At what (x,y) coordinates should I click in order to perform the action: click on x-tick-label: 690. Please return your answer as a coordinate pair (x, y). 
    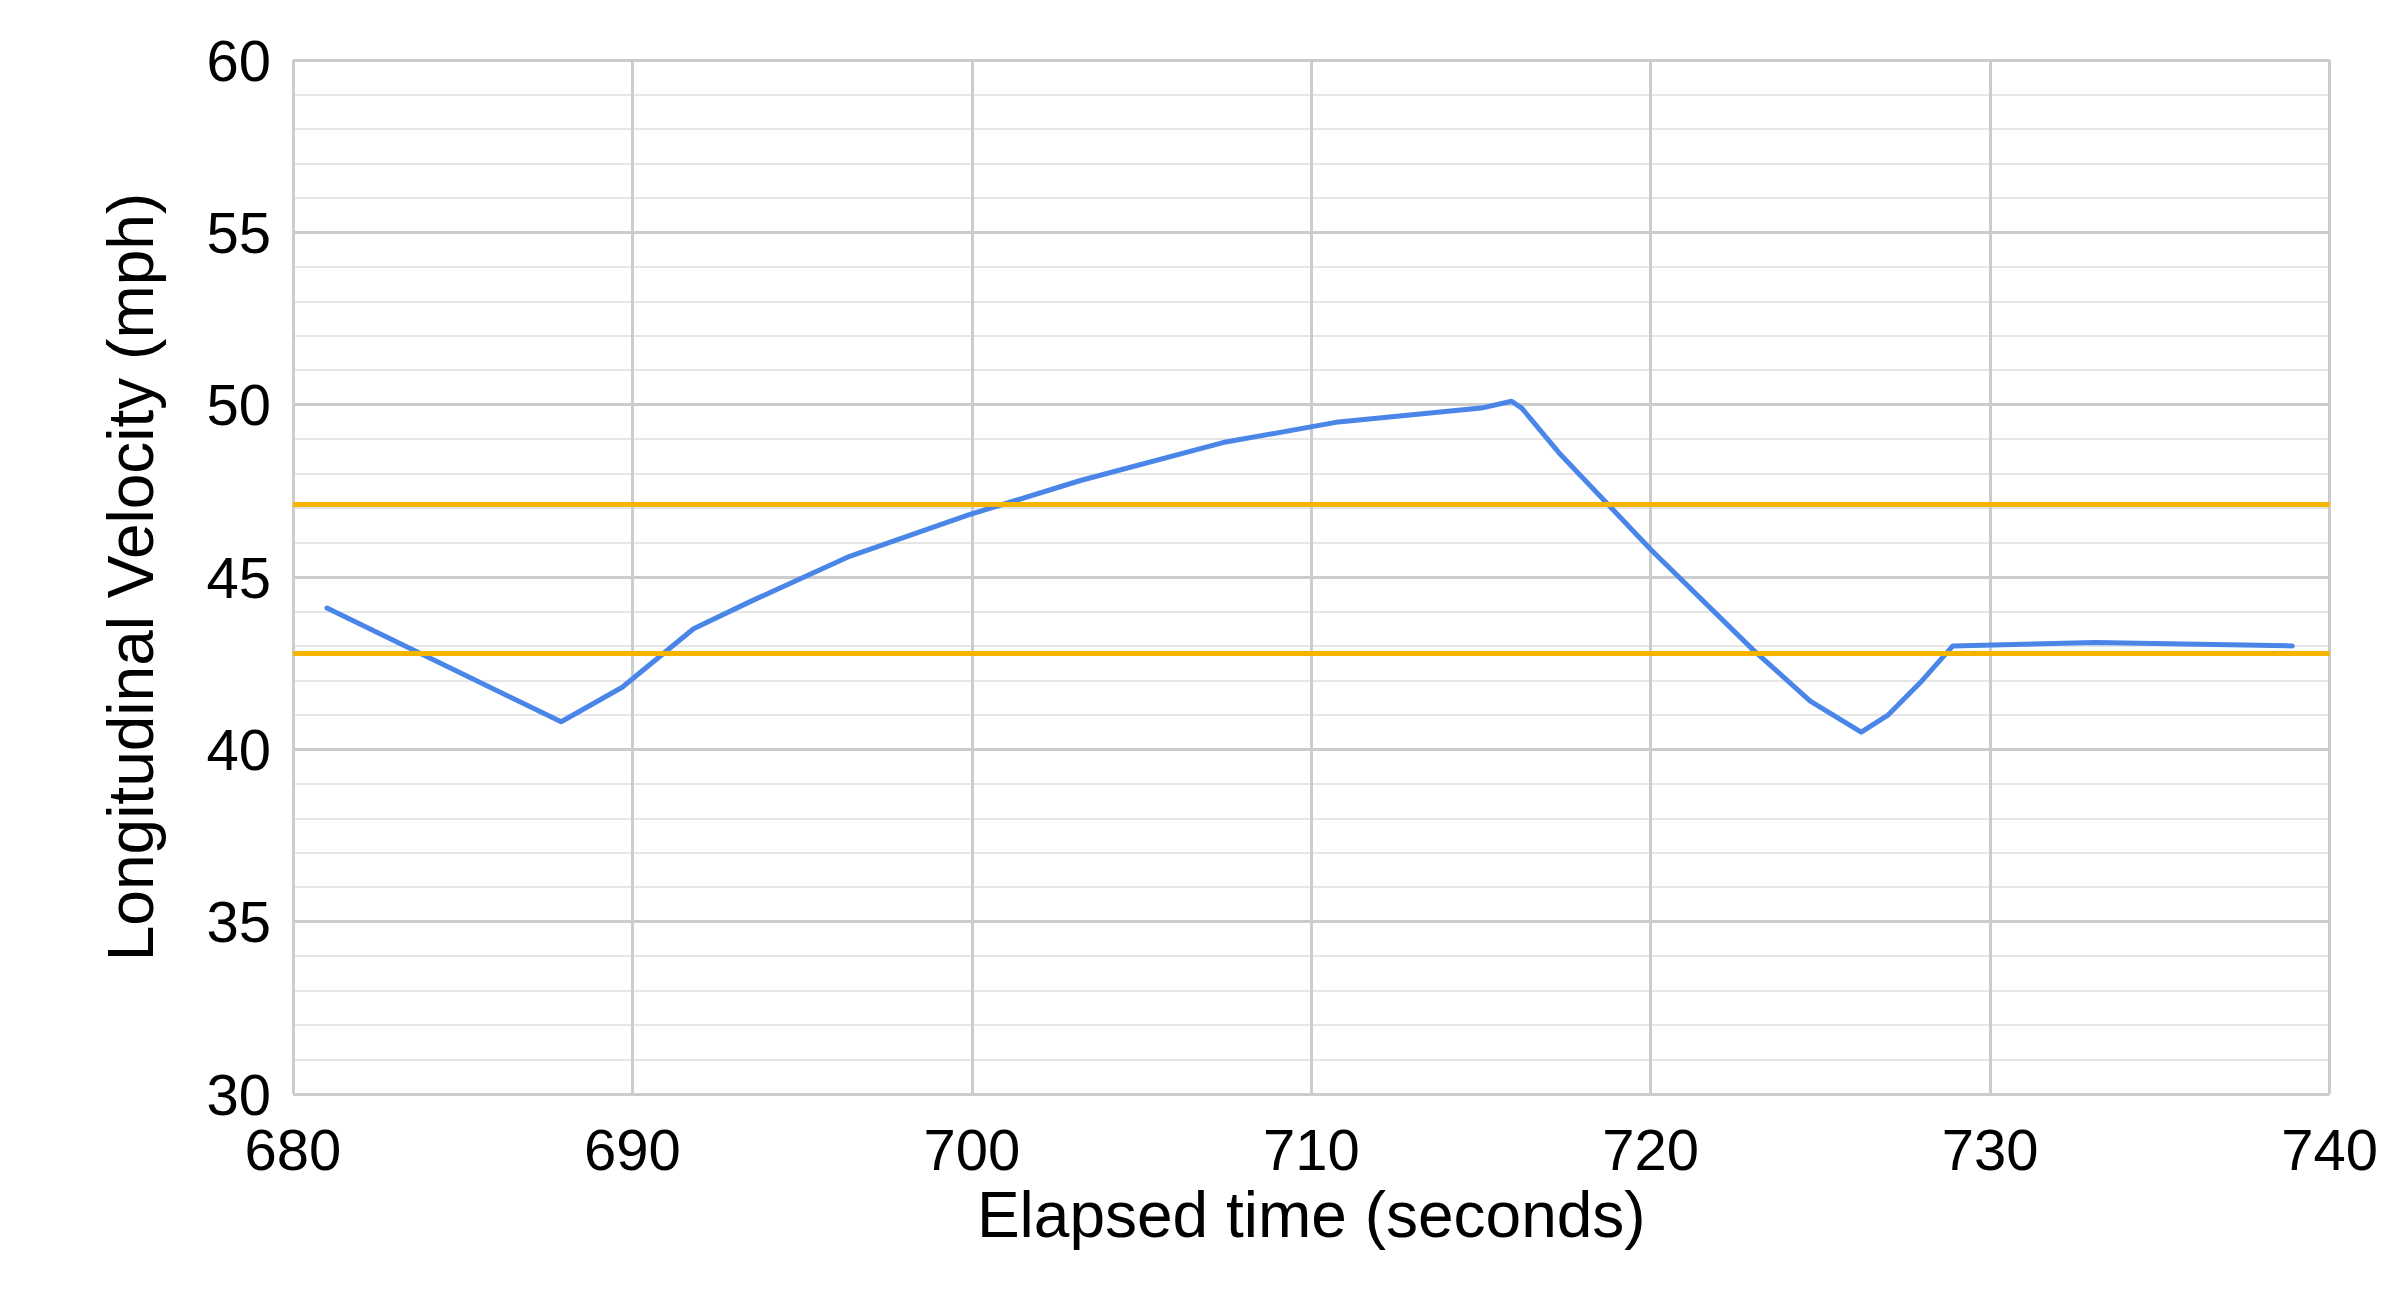
    Looking at the image, I should click on (632, 1149).